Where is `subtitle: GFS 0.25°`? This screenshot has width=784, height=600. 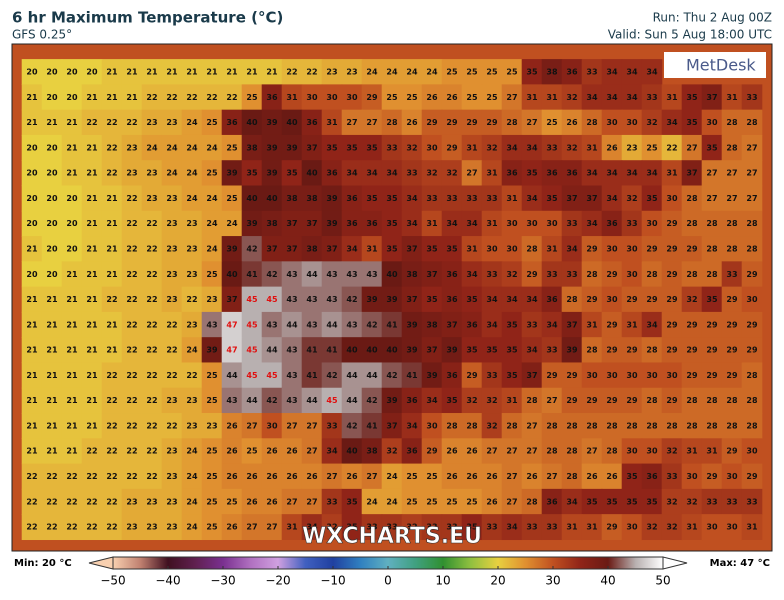 subtitle: GFS 0.25° is located at coordinates (42, 35).